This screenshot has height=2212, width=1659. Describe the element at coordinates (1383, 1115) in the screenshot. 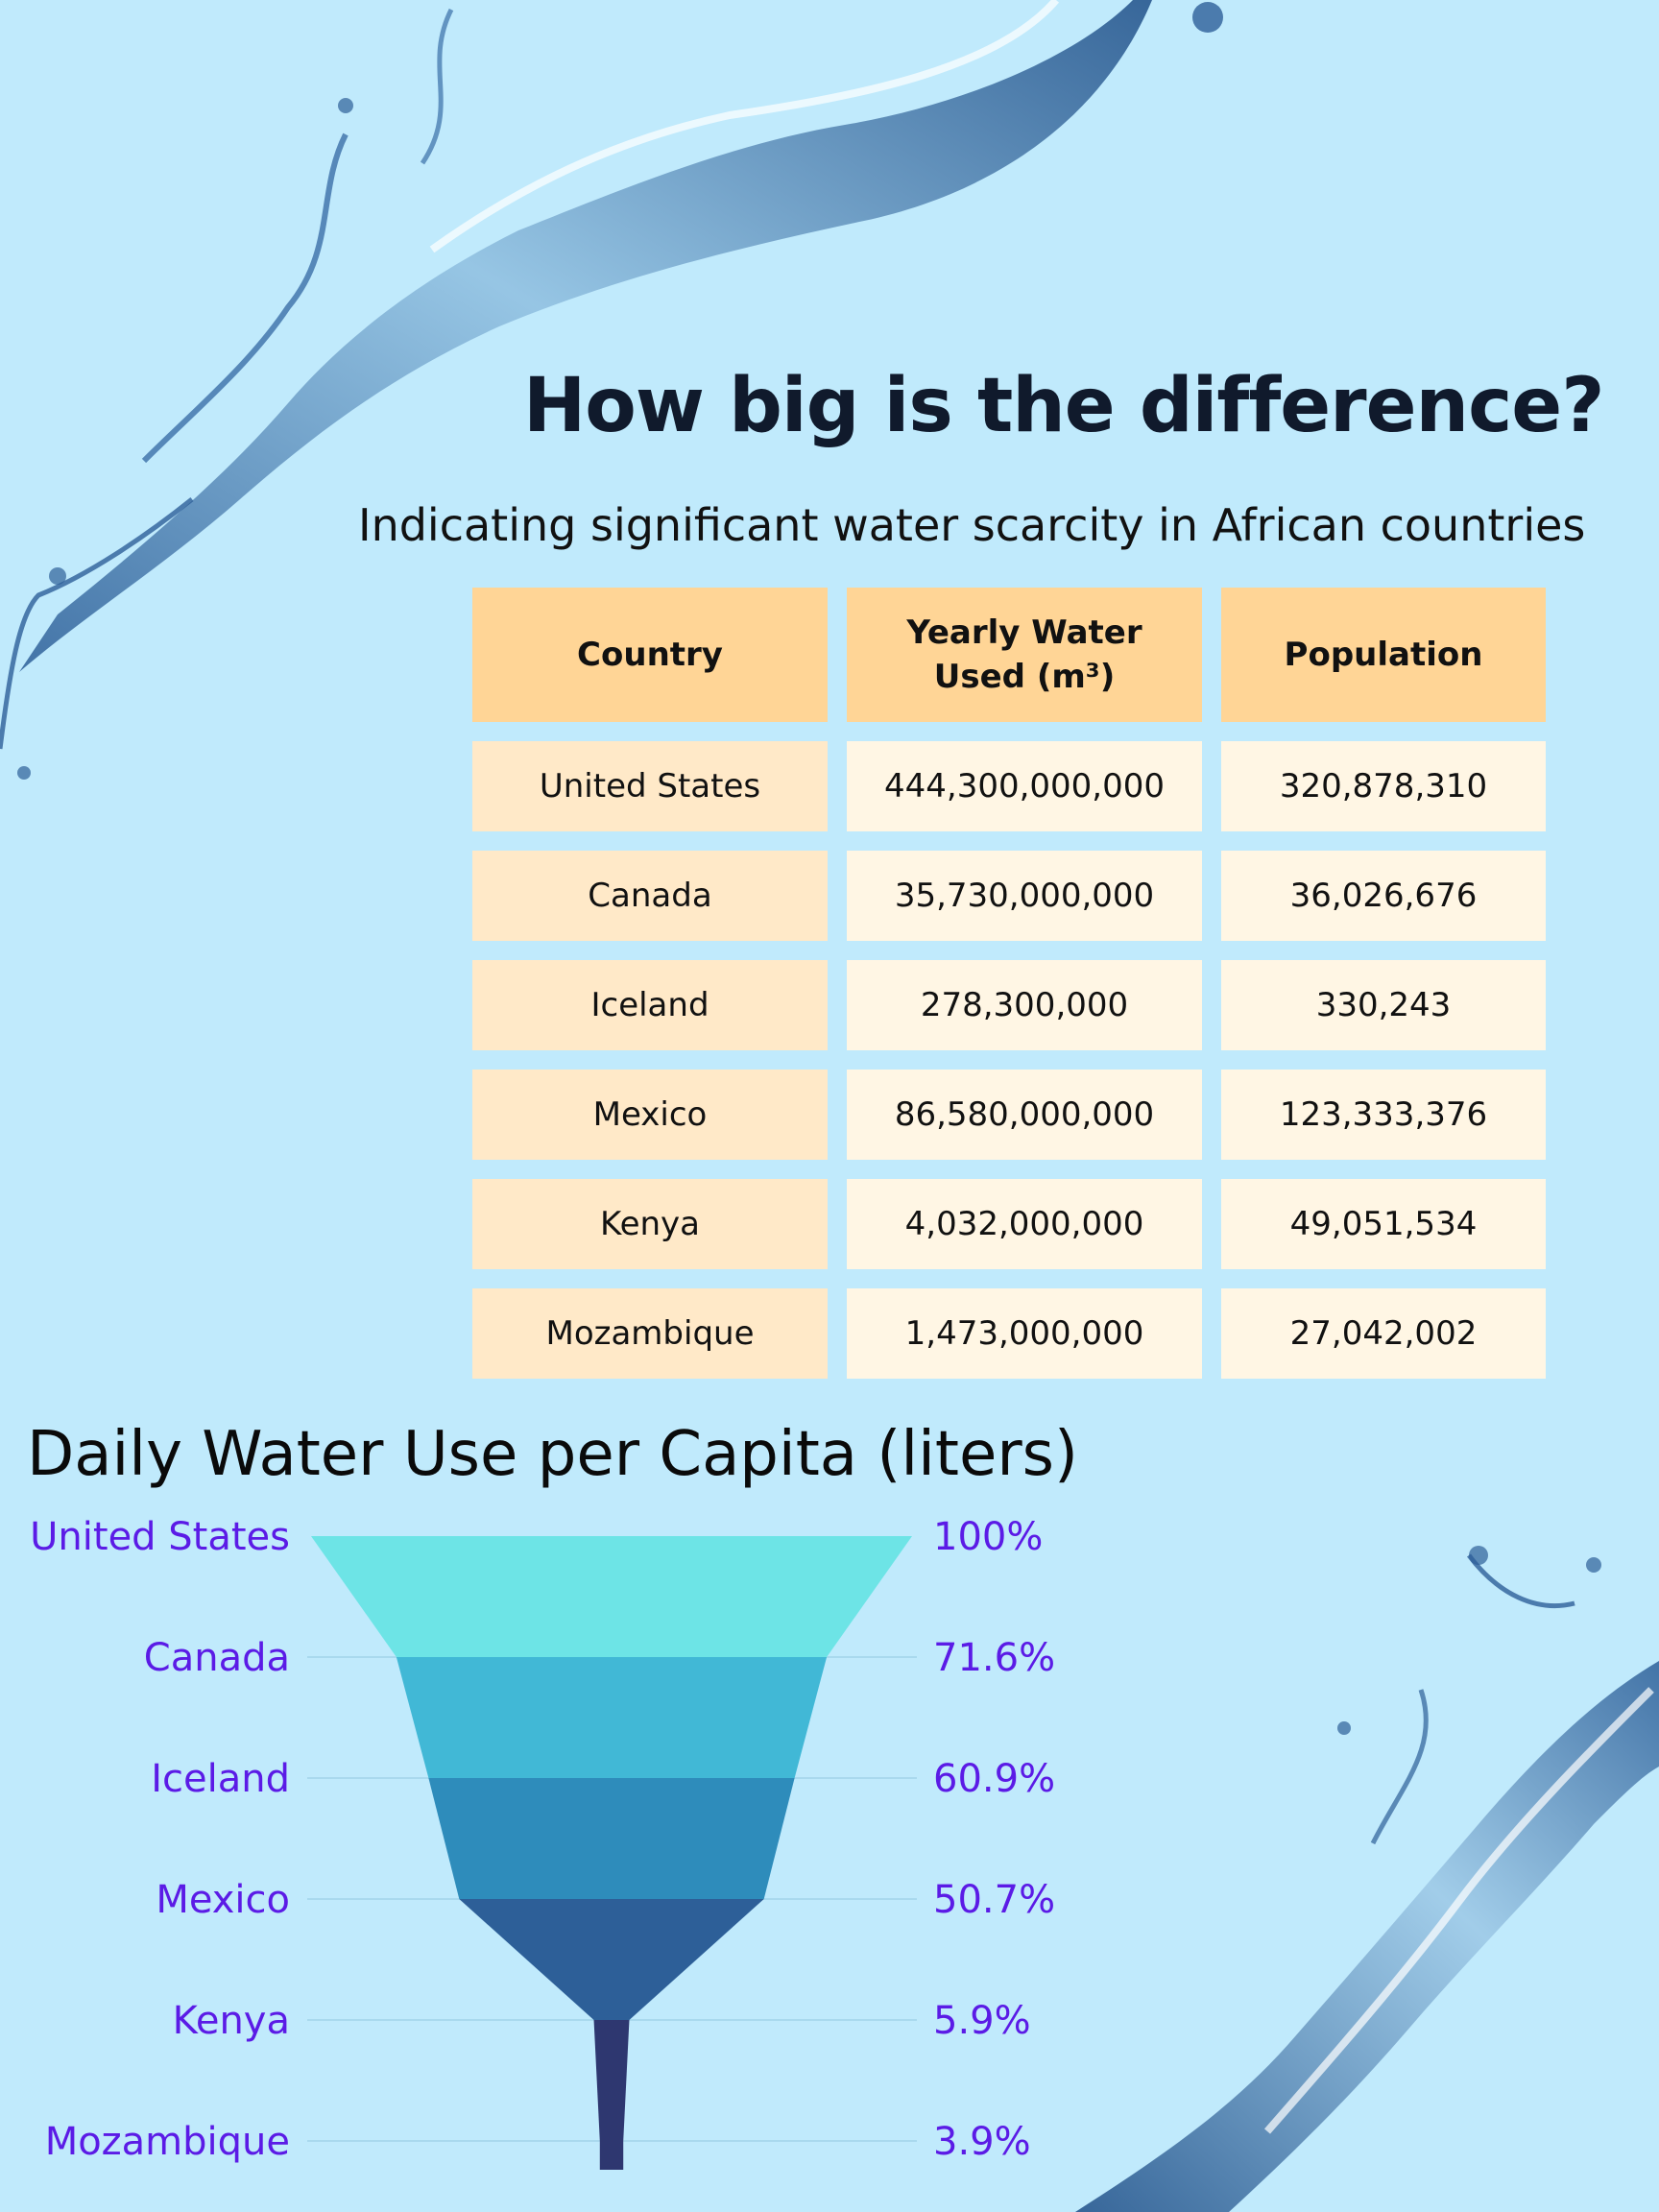

I see `table-cell-population: 123,333,376` at that location.